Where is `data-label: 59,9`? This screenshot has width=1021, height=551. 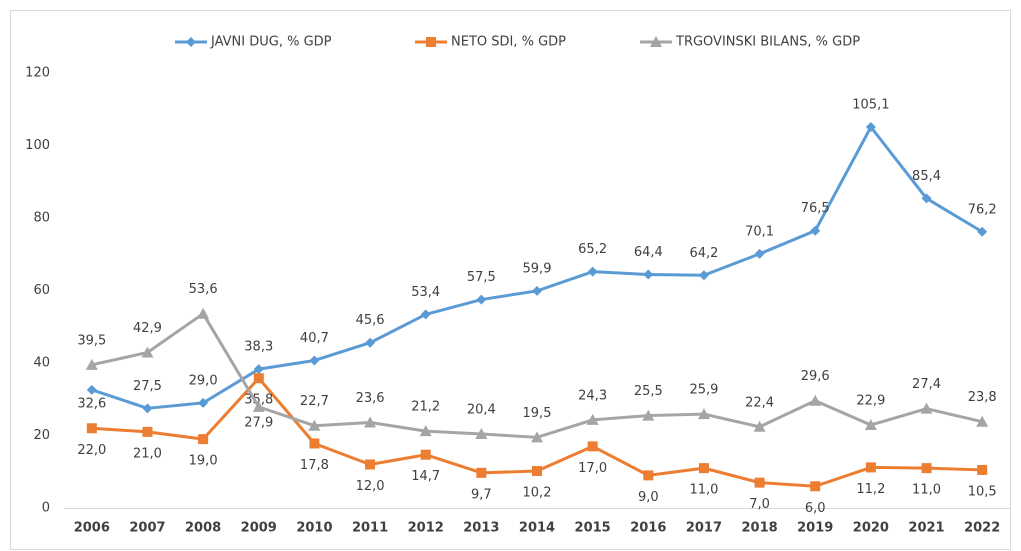
data-label: 59,9 is located at coordinates (537, 268).